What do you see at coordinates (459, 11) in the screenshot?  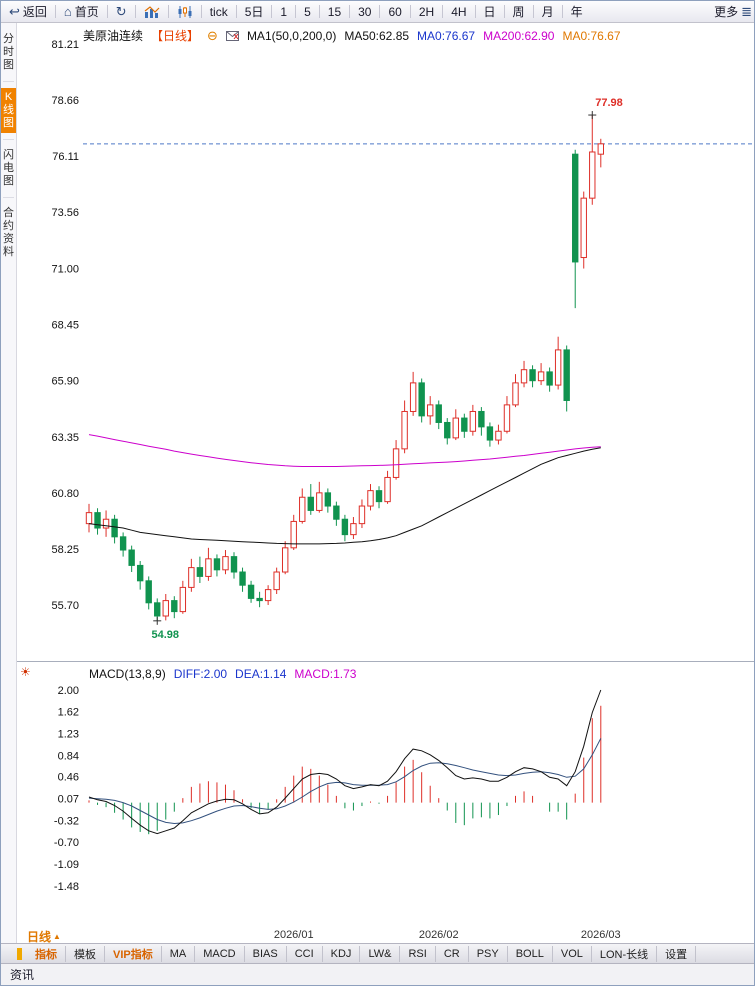 I see `period-button-4H: 4H` at bounding box center [459, 11].